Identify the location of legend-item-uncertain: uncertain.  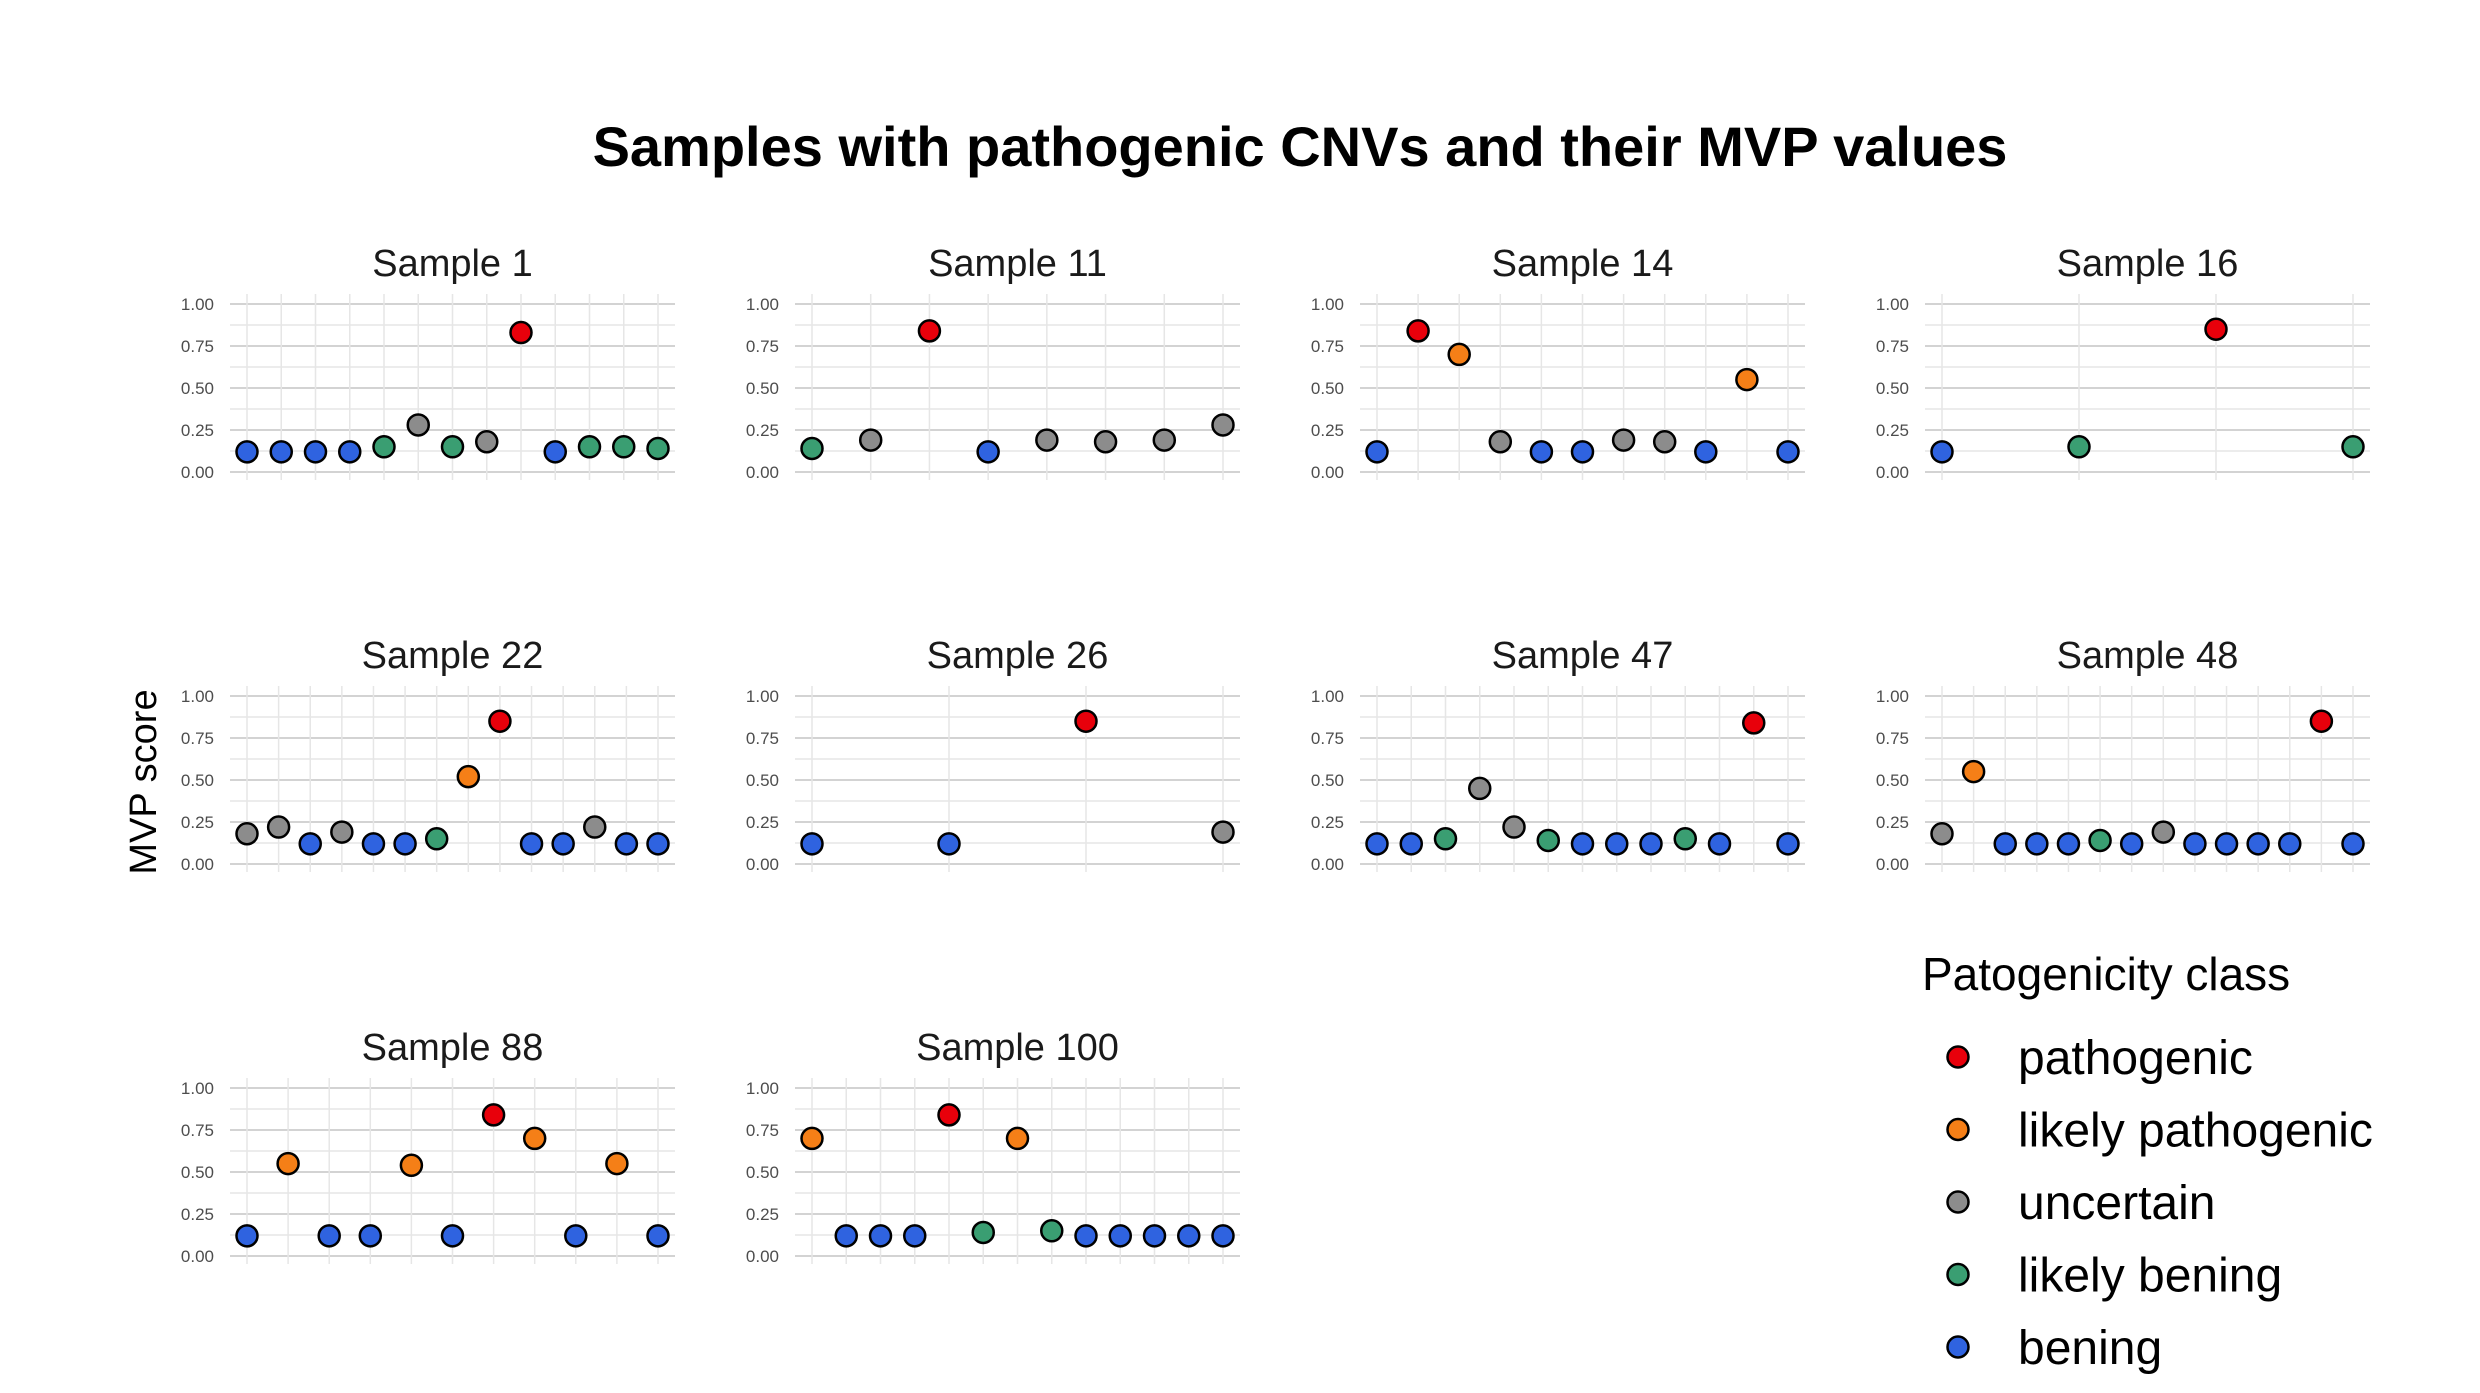
(2080, 1203).